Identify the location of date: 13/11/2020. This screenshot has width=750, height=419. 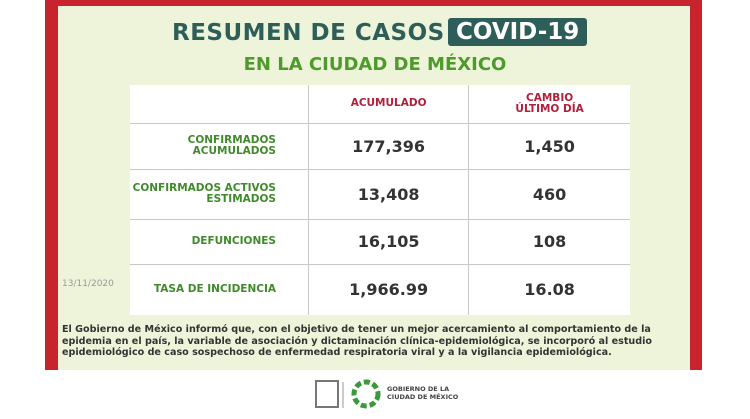
(88, 284).